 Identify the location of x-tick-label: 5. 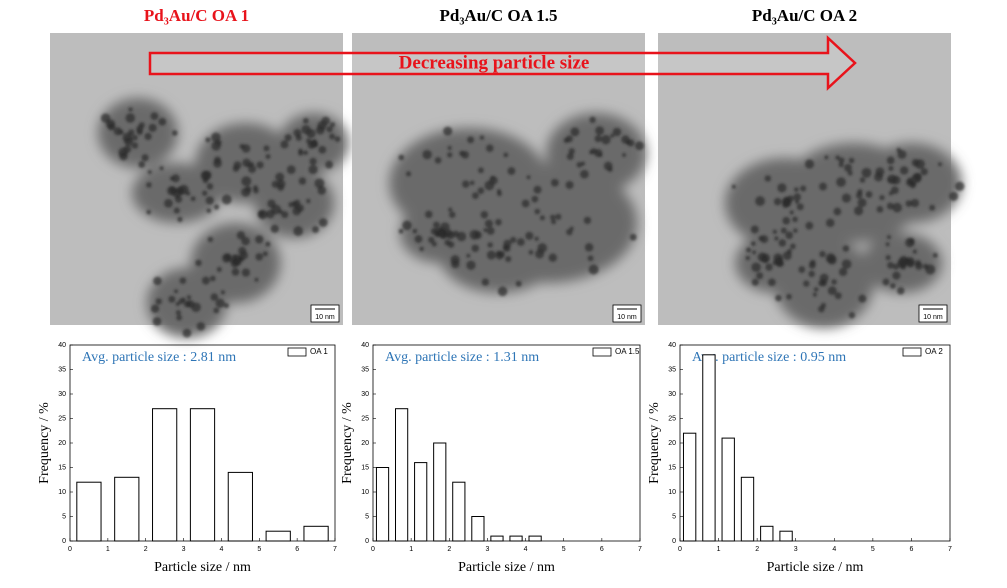
(564, 549).